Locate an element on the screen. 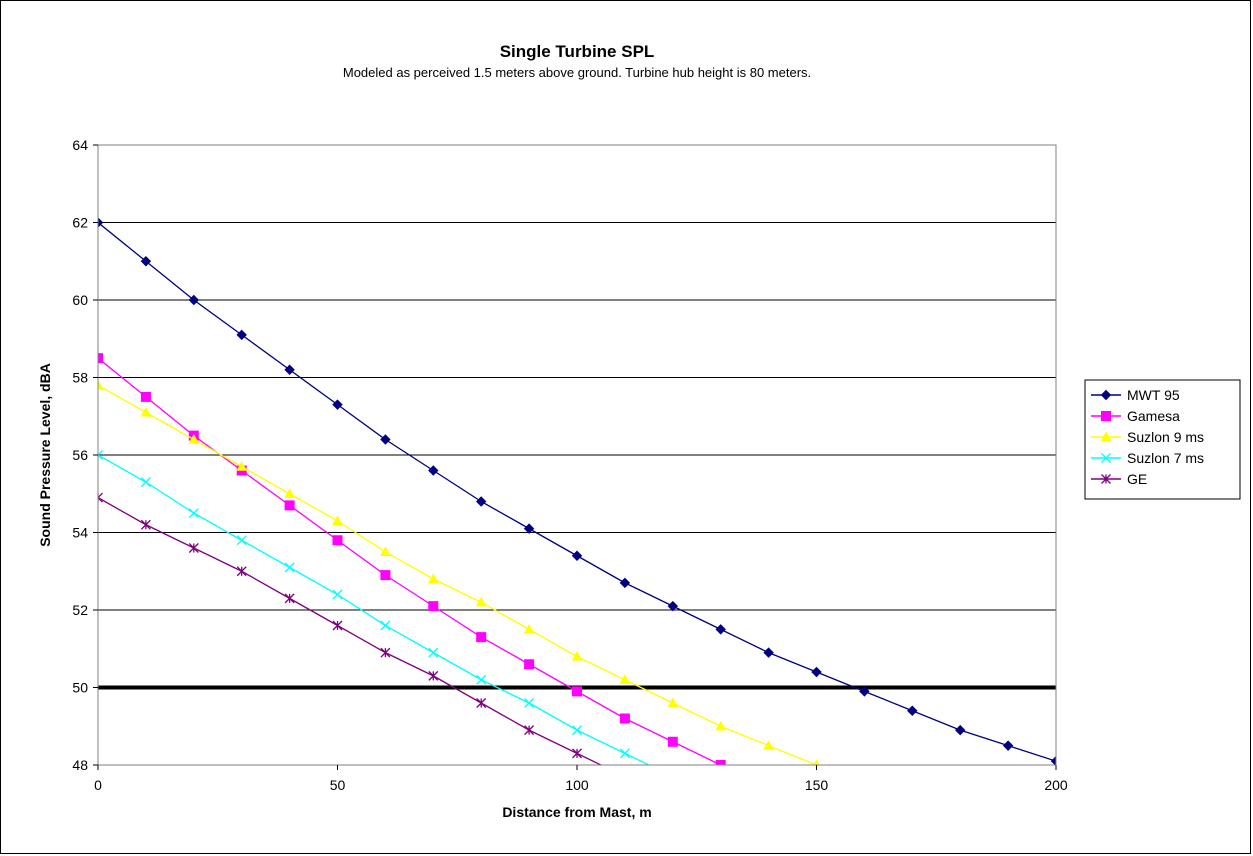  x-axis-ticks: 0 50 100 150 200 is located at coordinates (581, 779).